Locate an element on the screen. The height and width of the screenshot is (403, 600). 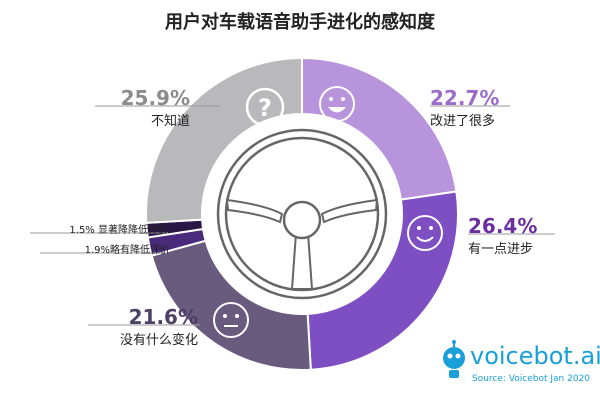
category-some-progress: 有一点进步 is located at coordinates (501, 249).